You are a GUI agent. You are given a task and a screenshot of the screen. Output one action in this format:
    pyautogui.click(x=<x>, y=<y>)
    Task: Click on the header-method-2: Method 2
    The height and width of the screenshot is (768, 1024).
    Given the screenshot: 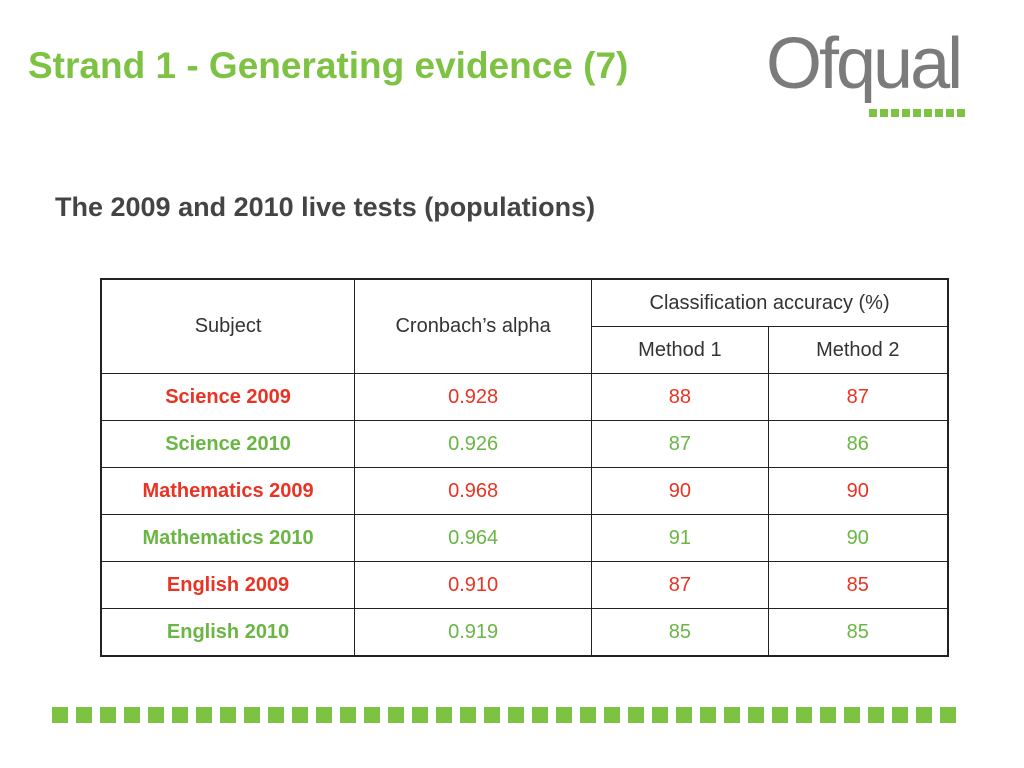 What is the action you would take?
    pyautogui.click(x=858, y=350)
    